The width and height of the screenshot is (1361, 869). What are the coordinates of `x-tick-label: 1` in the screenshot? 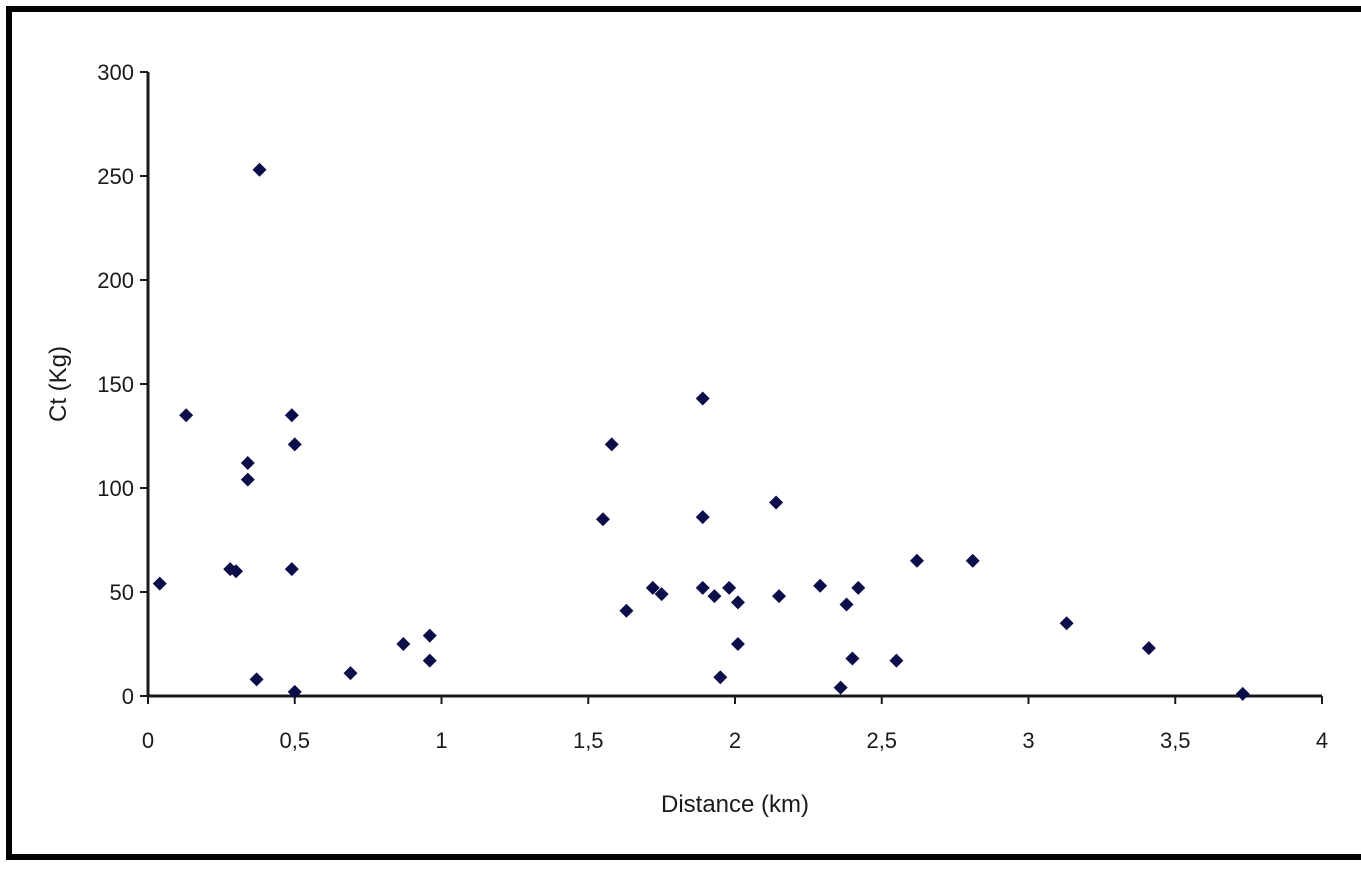 It's located at (441, 740).